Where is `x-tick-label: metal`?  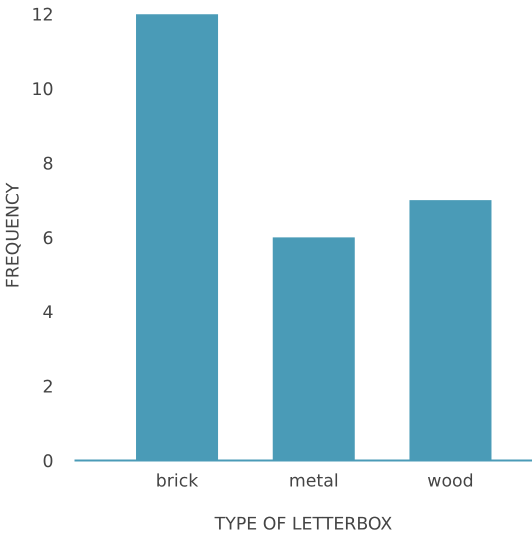 x-tick-label: metal is located at coordinates (313, 482).